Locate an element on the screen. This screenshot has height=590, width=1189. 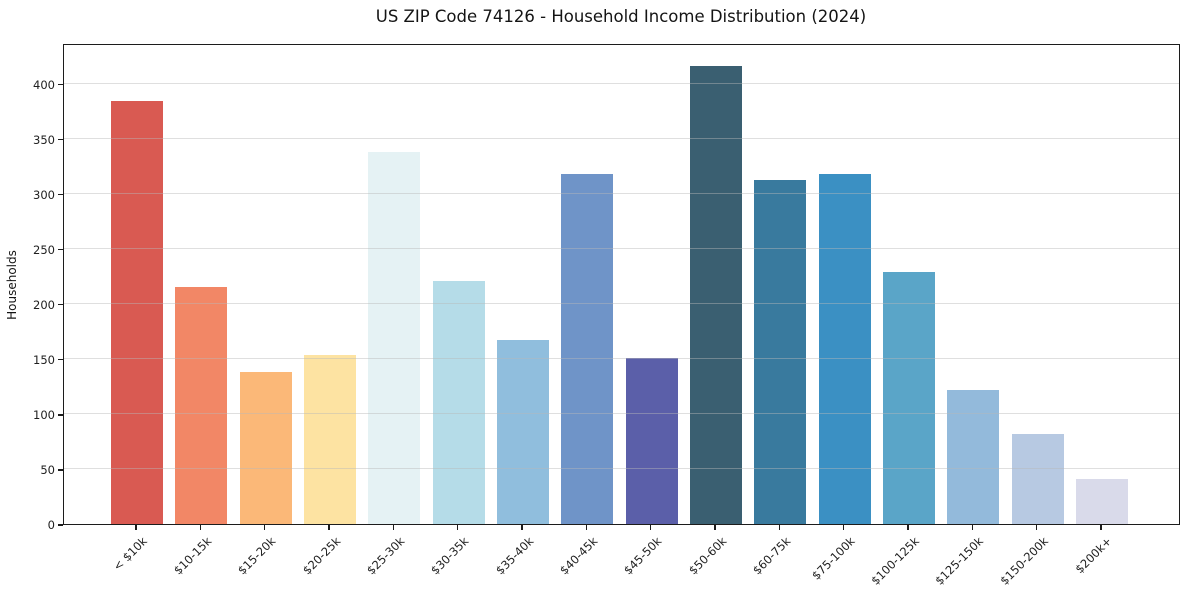
x-tick-label: $50-60k is located at coordinates (707, 556).